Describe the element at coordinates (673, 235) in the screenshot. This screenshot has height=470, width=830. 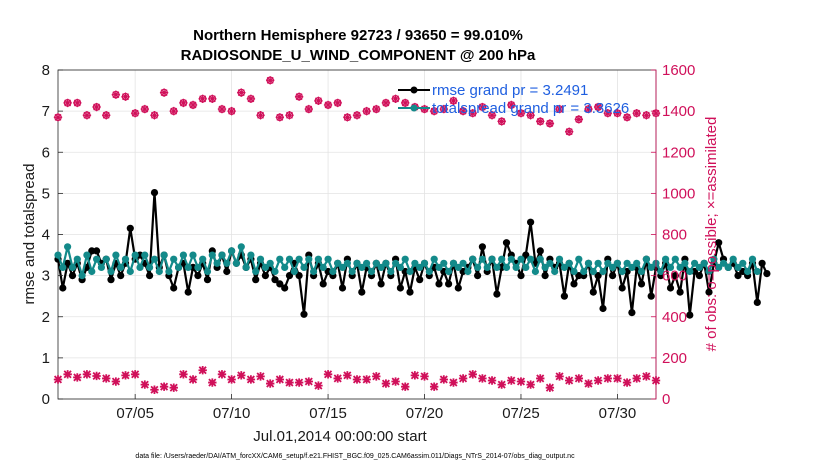
I see `right-axis-ticks: 0 200 400 600 800 1000 1200 1400 1600` at that location.